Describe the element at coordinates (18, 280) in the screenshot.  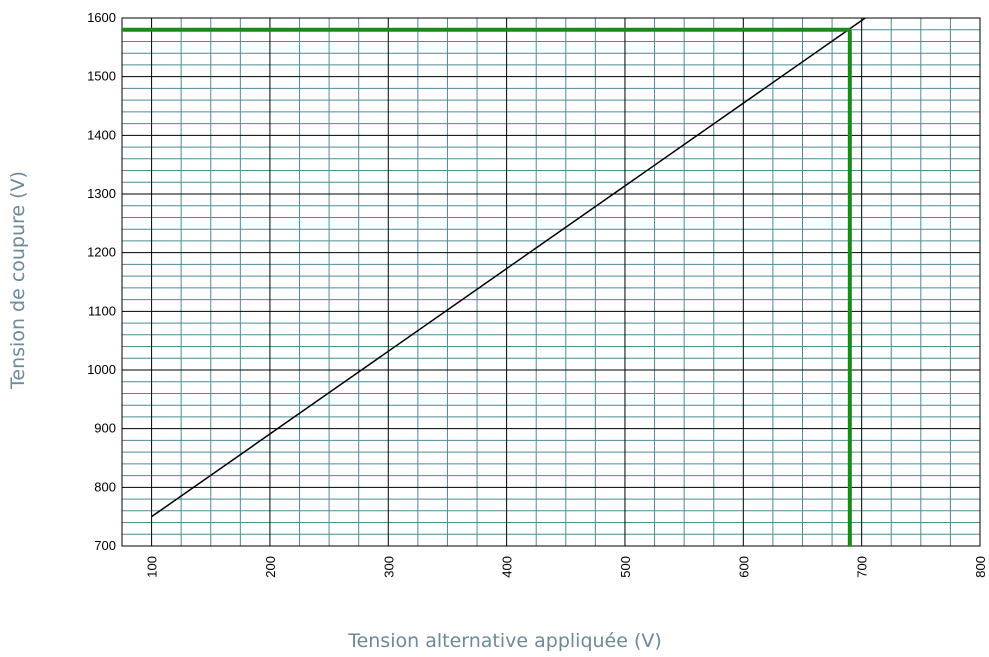
I see `y-axis-title: Tension de coupure (V)` at that location.